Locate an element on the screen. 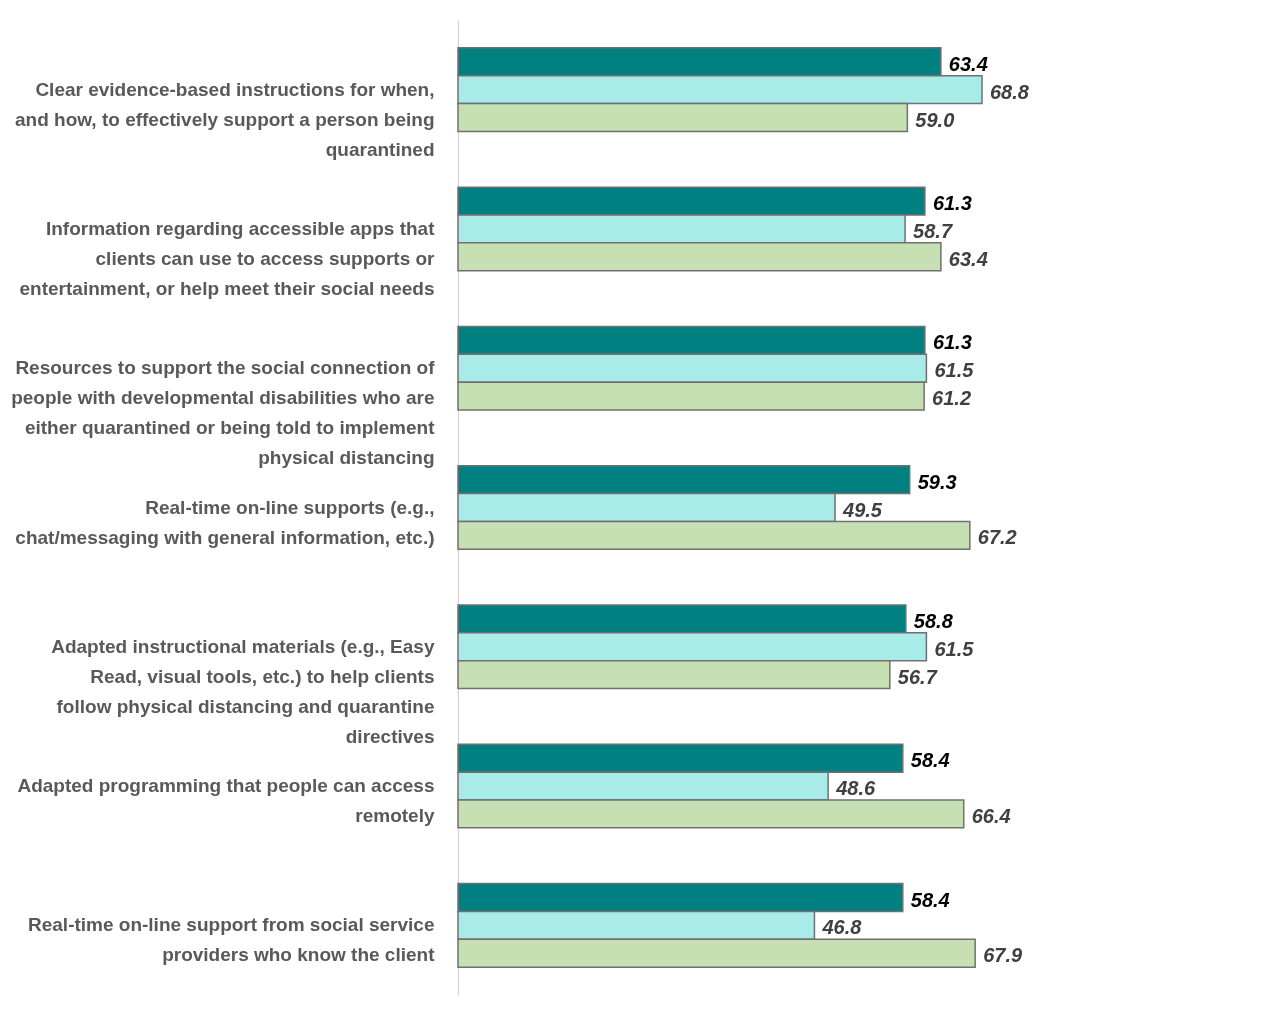 The width and height of the screenshot is (1267, 1017). y-tick-label: Information regarding accessible apps that clients can use to access supports or entertainment, or help meet their social needs is located at coordinates (227, 258).